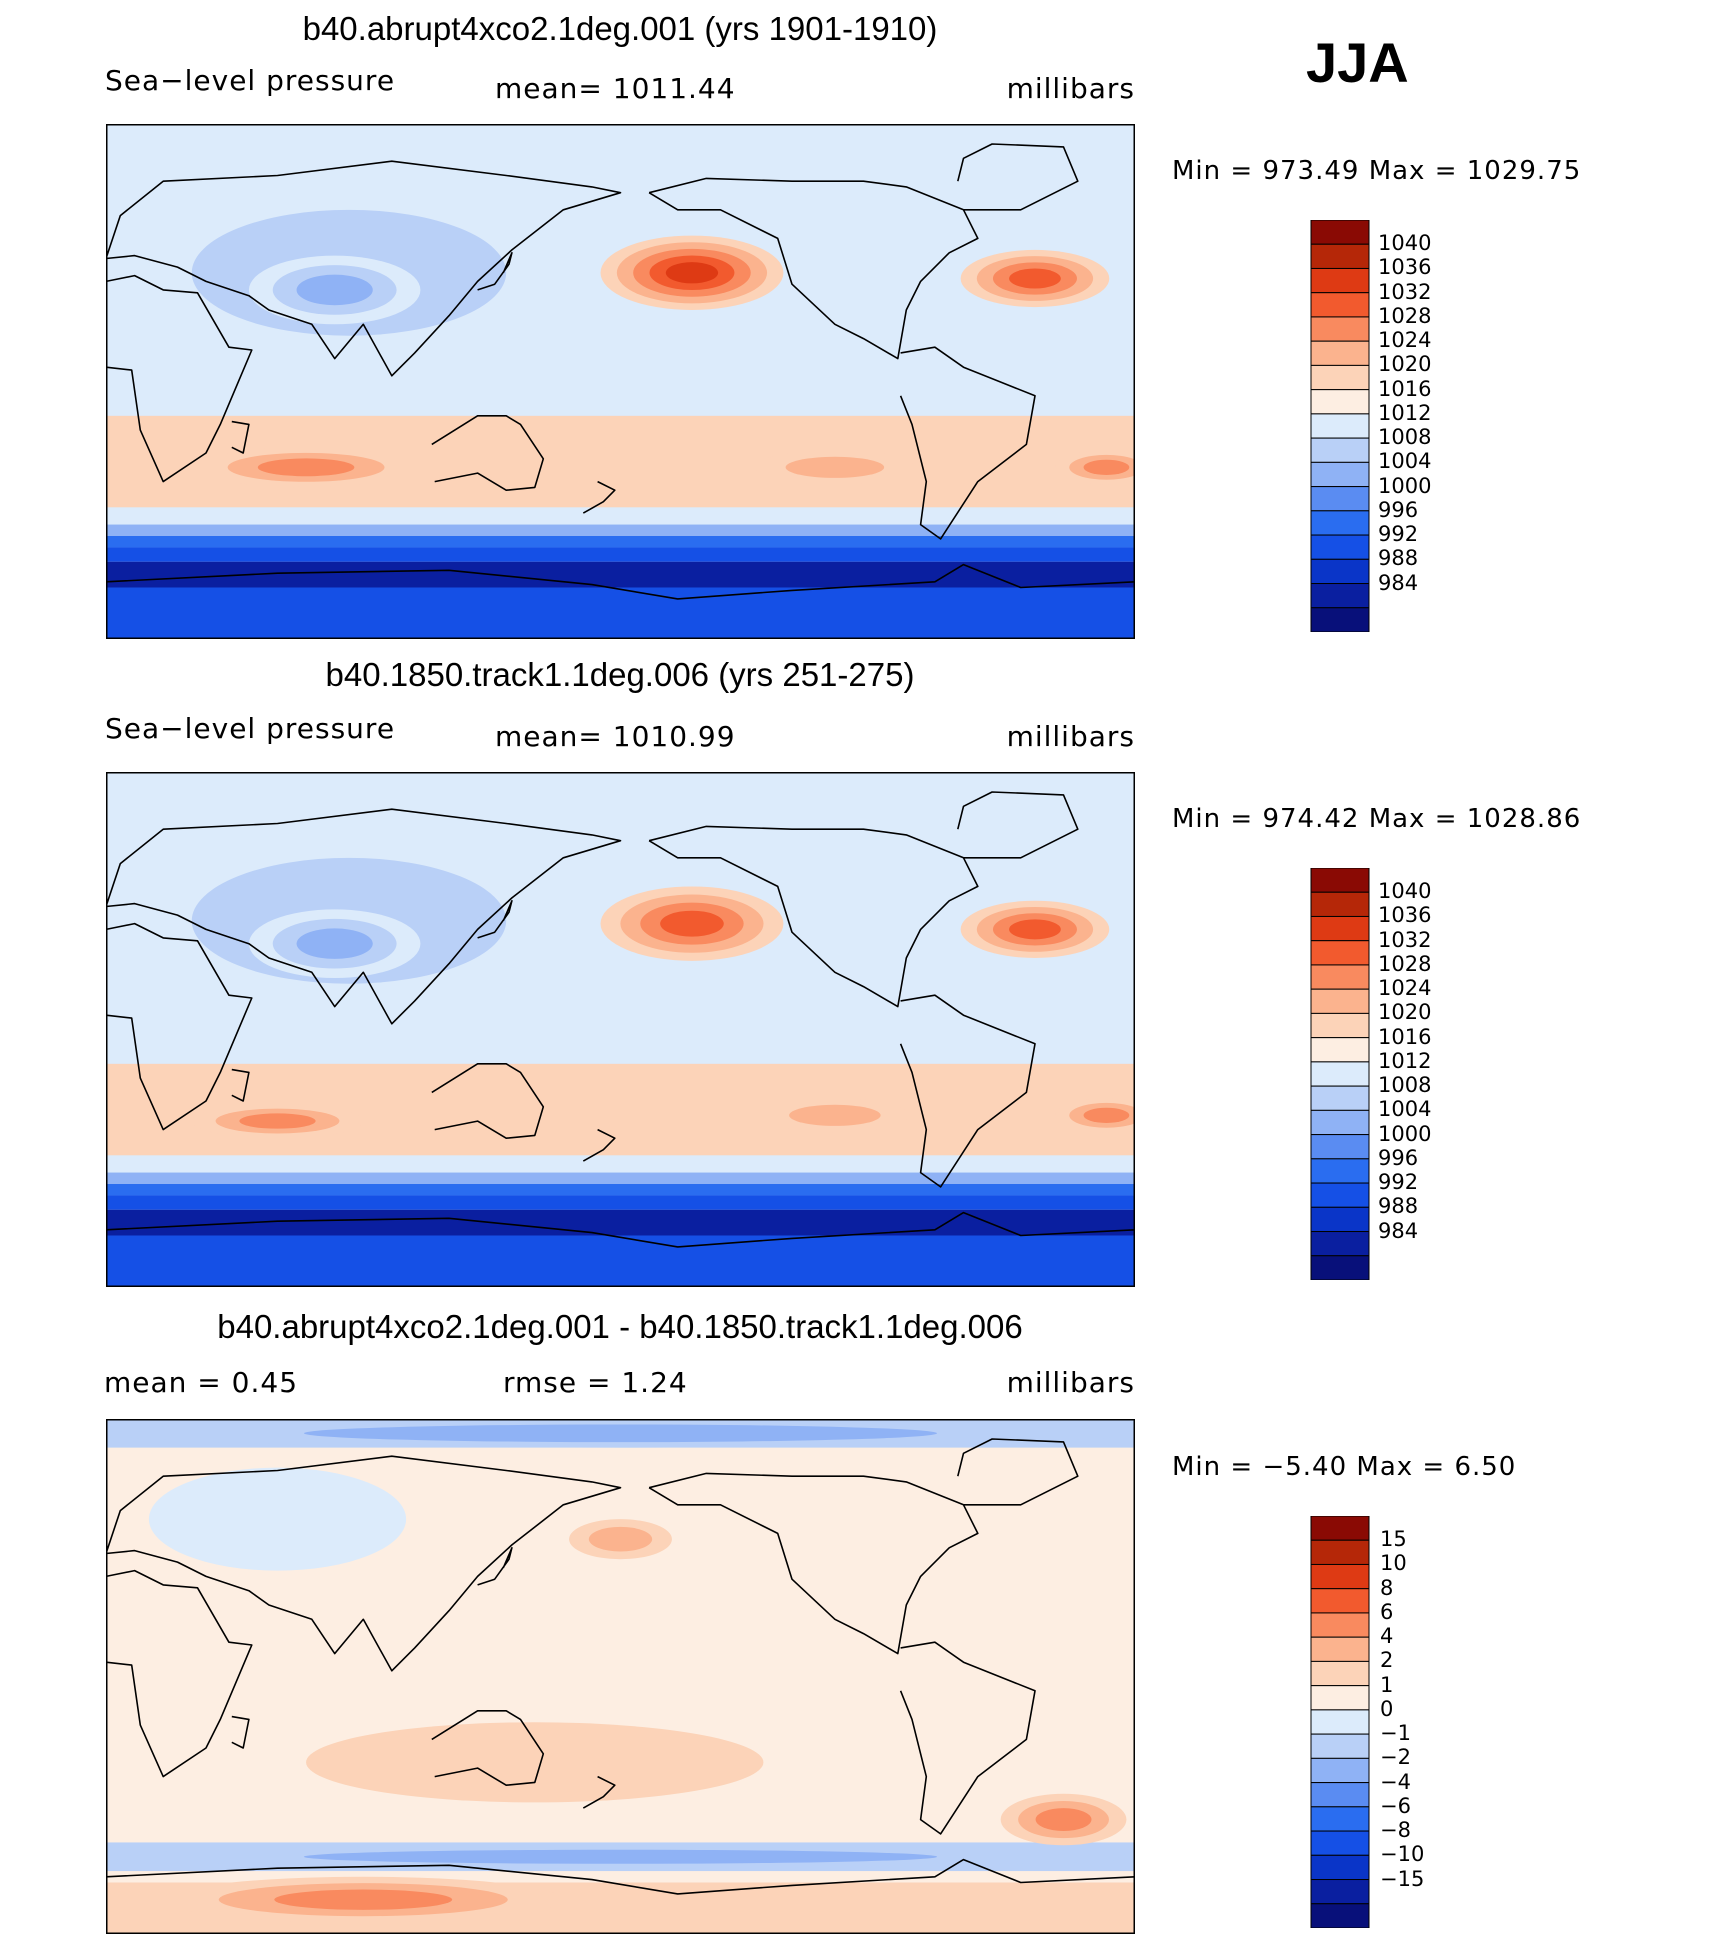  I want to click on colorbar-label: 996, so click(1398, 1157).